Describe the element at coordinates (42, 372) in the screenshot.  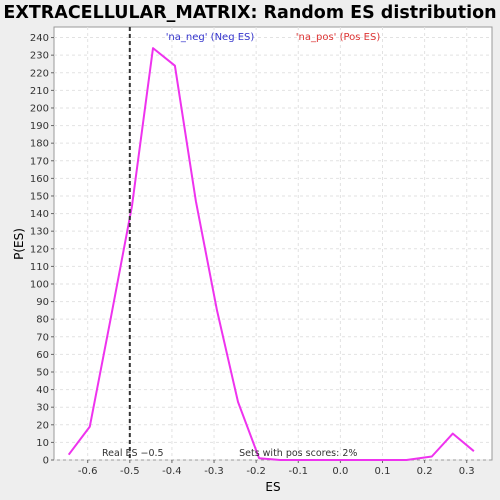
I see `y-tick-label: 50` at that location.